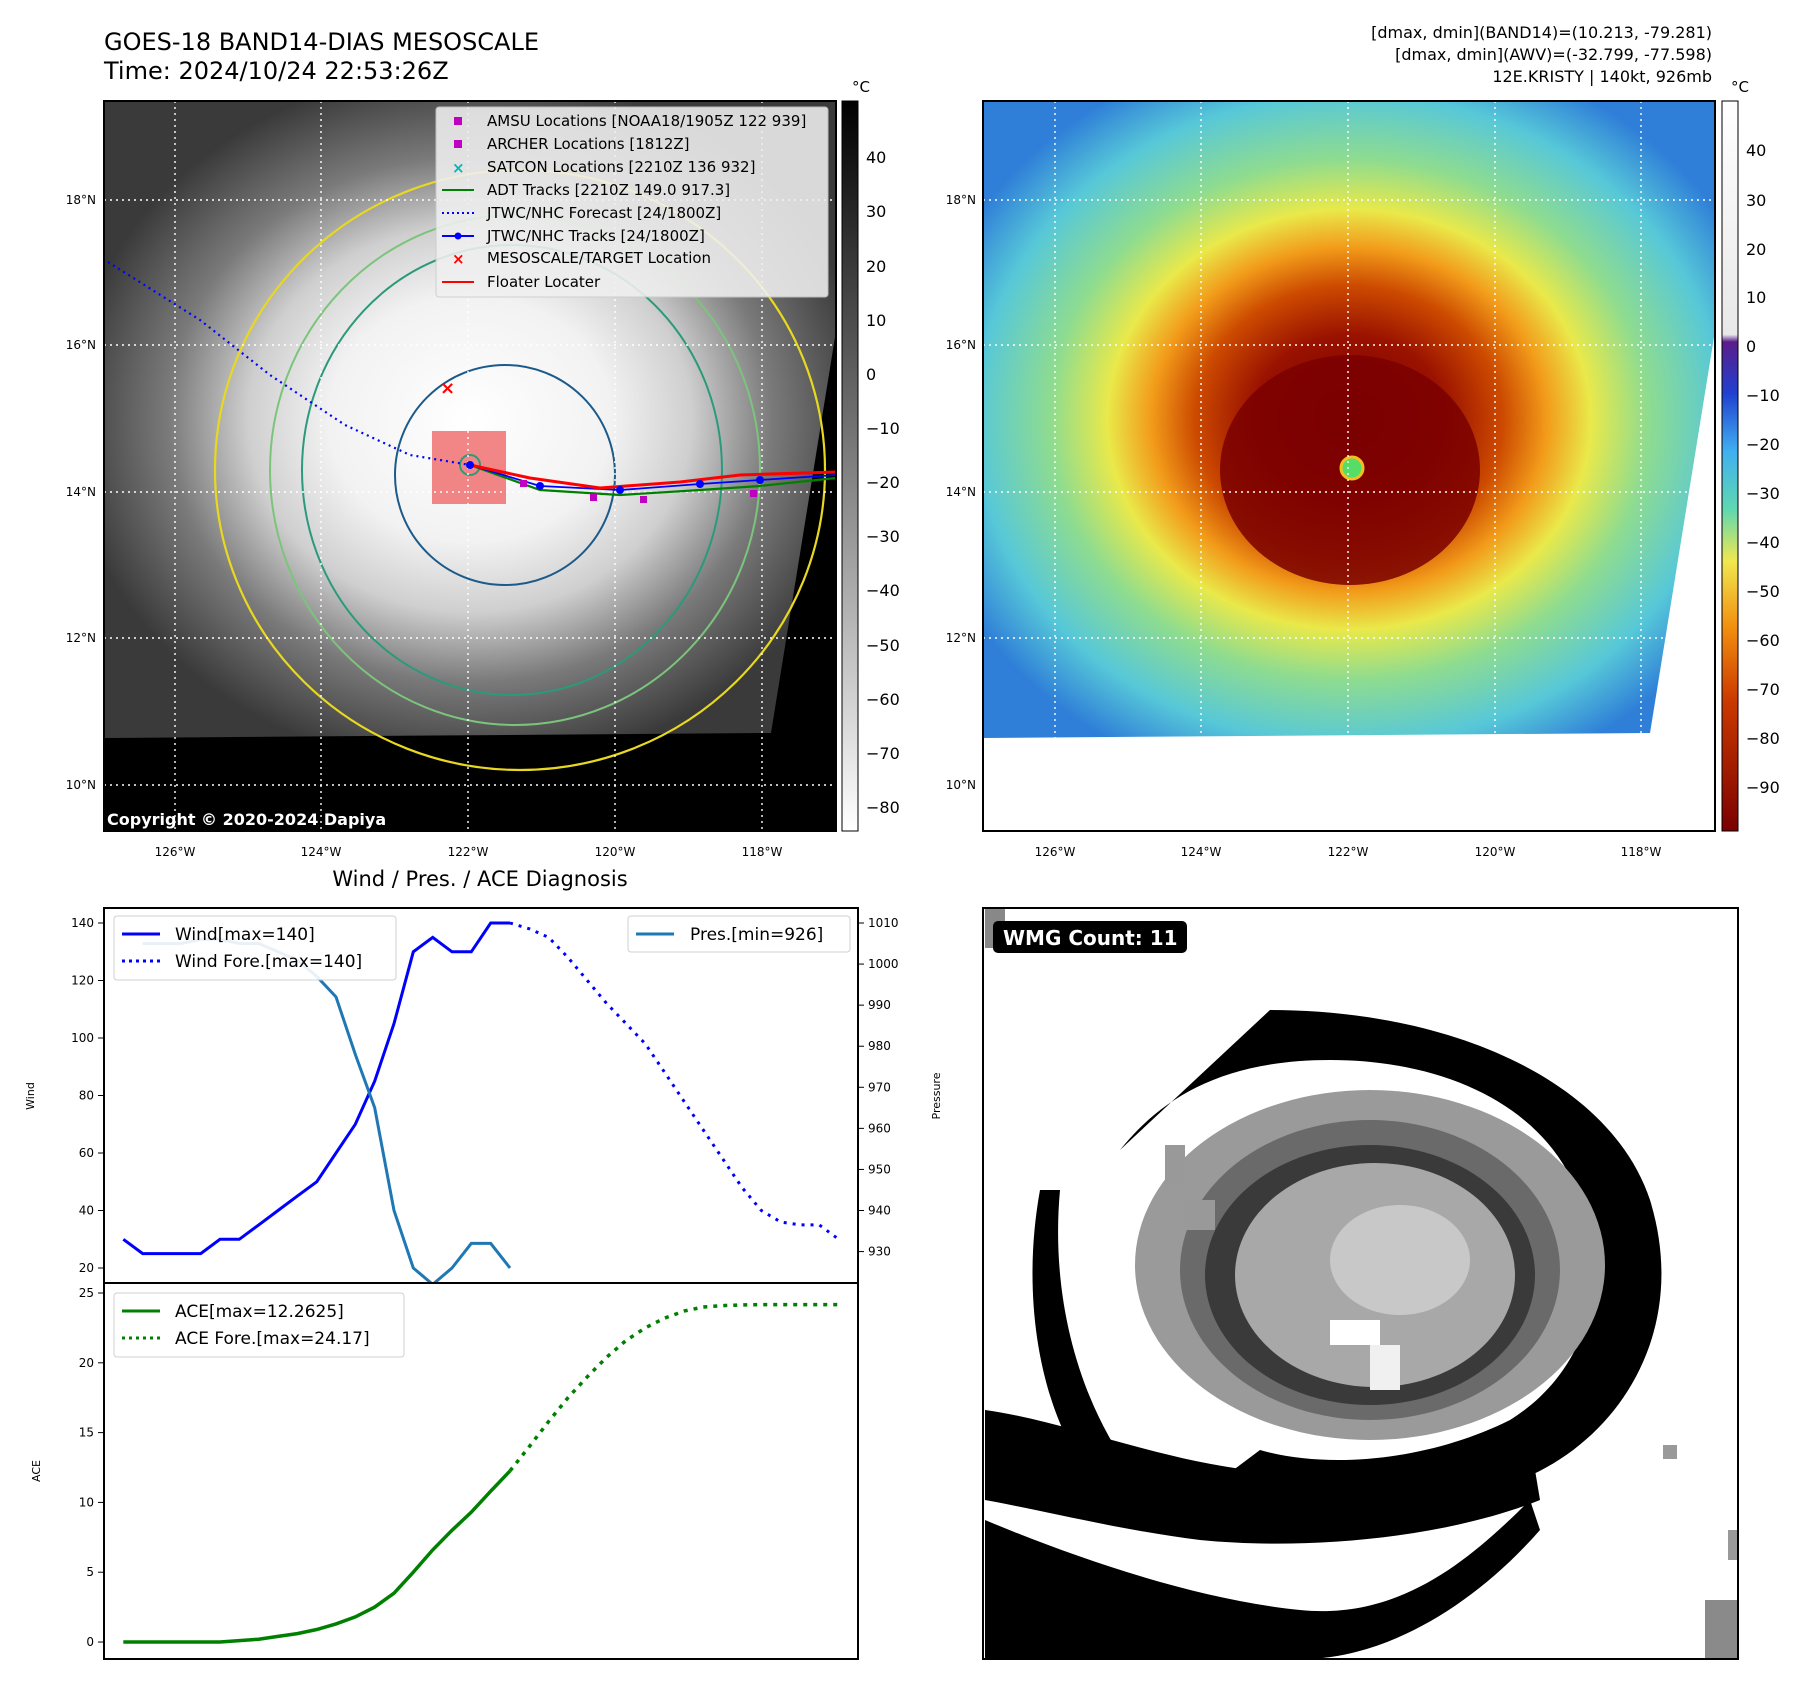 The image size is (1797, 1690). I want to click on legend-pres: Pres.[min=926], so click(756, 935).